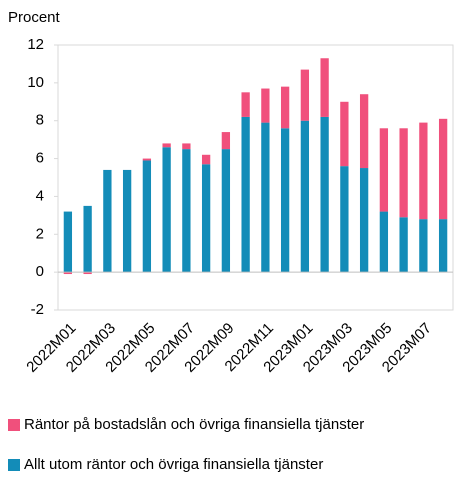  What do you see at coordinates (40, 158) in the screenshot?
I see `y-tick-label: 6` at bounding box center [40, 158].